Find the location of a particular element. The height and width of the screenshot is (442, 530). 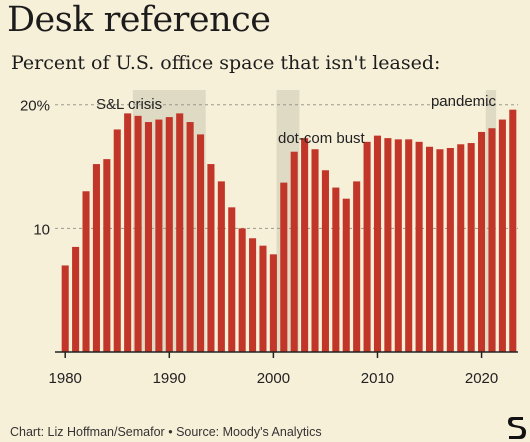

bar-1983 is located at coordinates (96, 258).